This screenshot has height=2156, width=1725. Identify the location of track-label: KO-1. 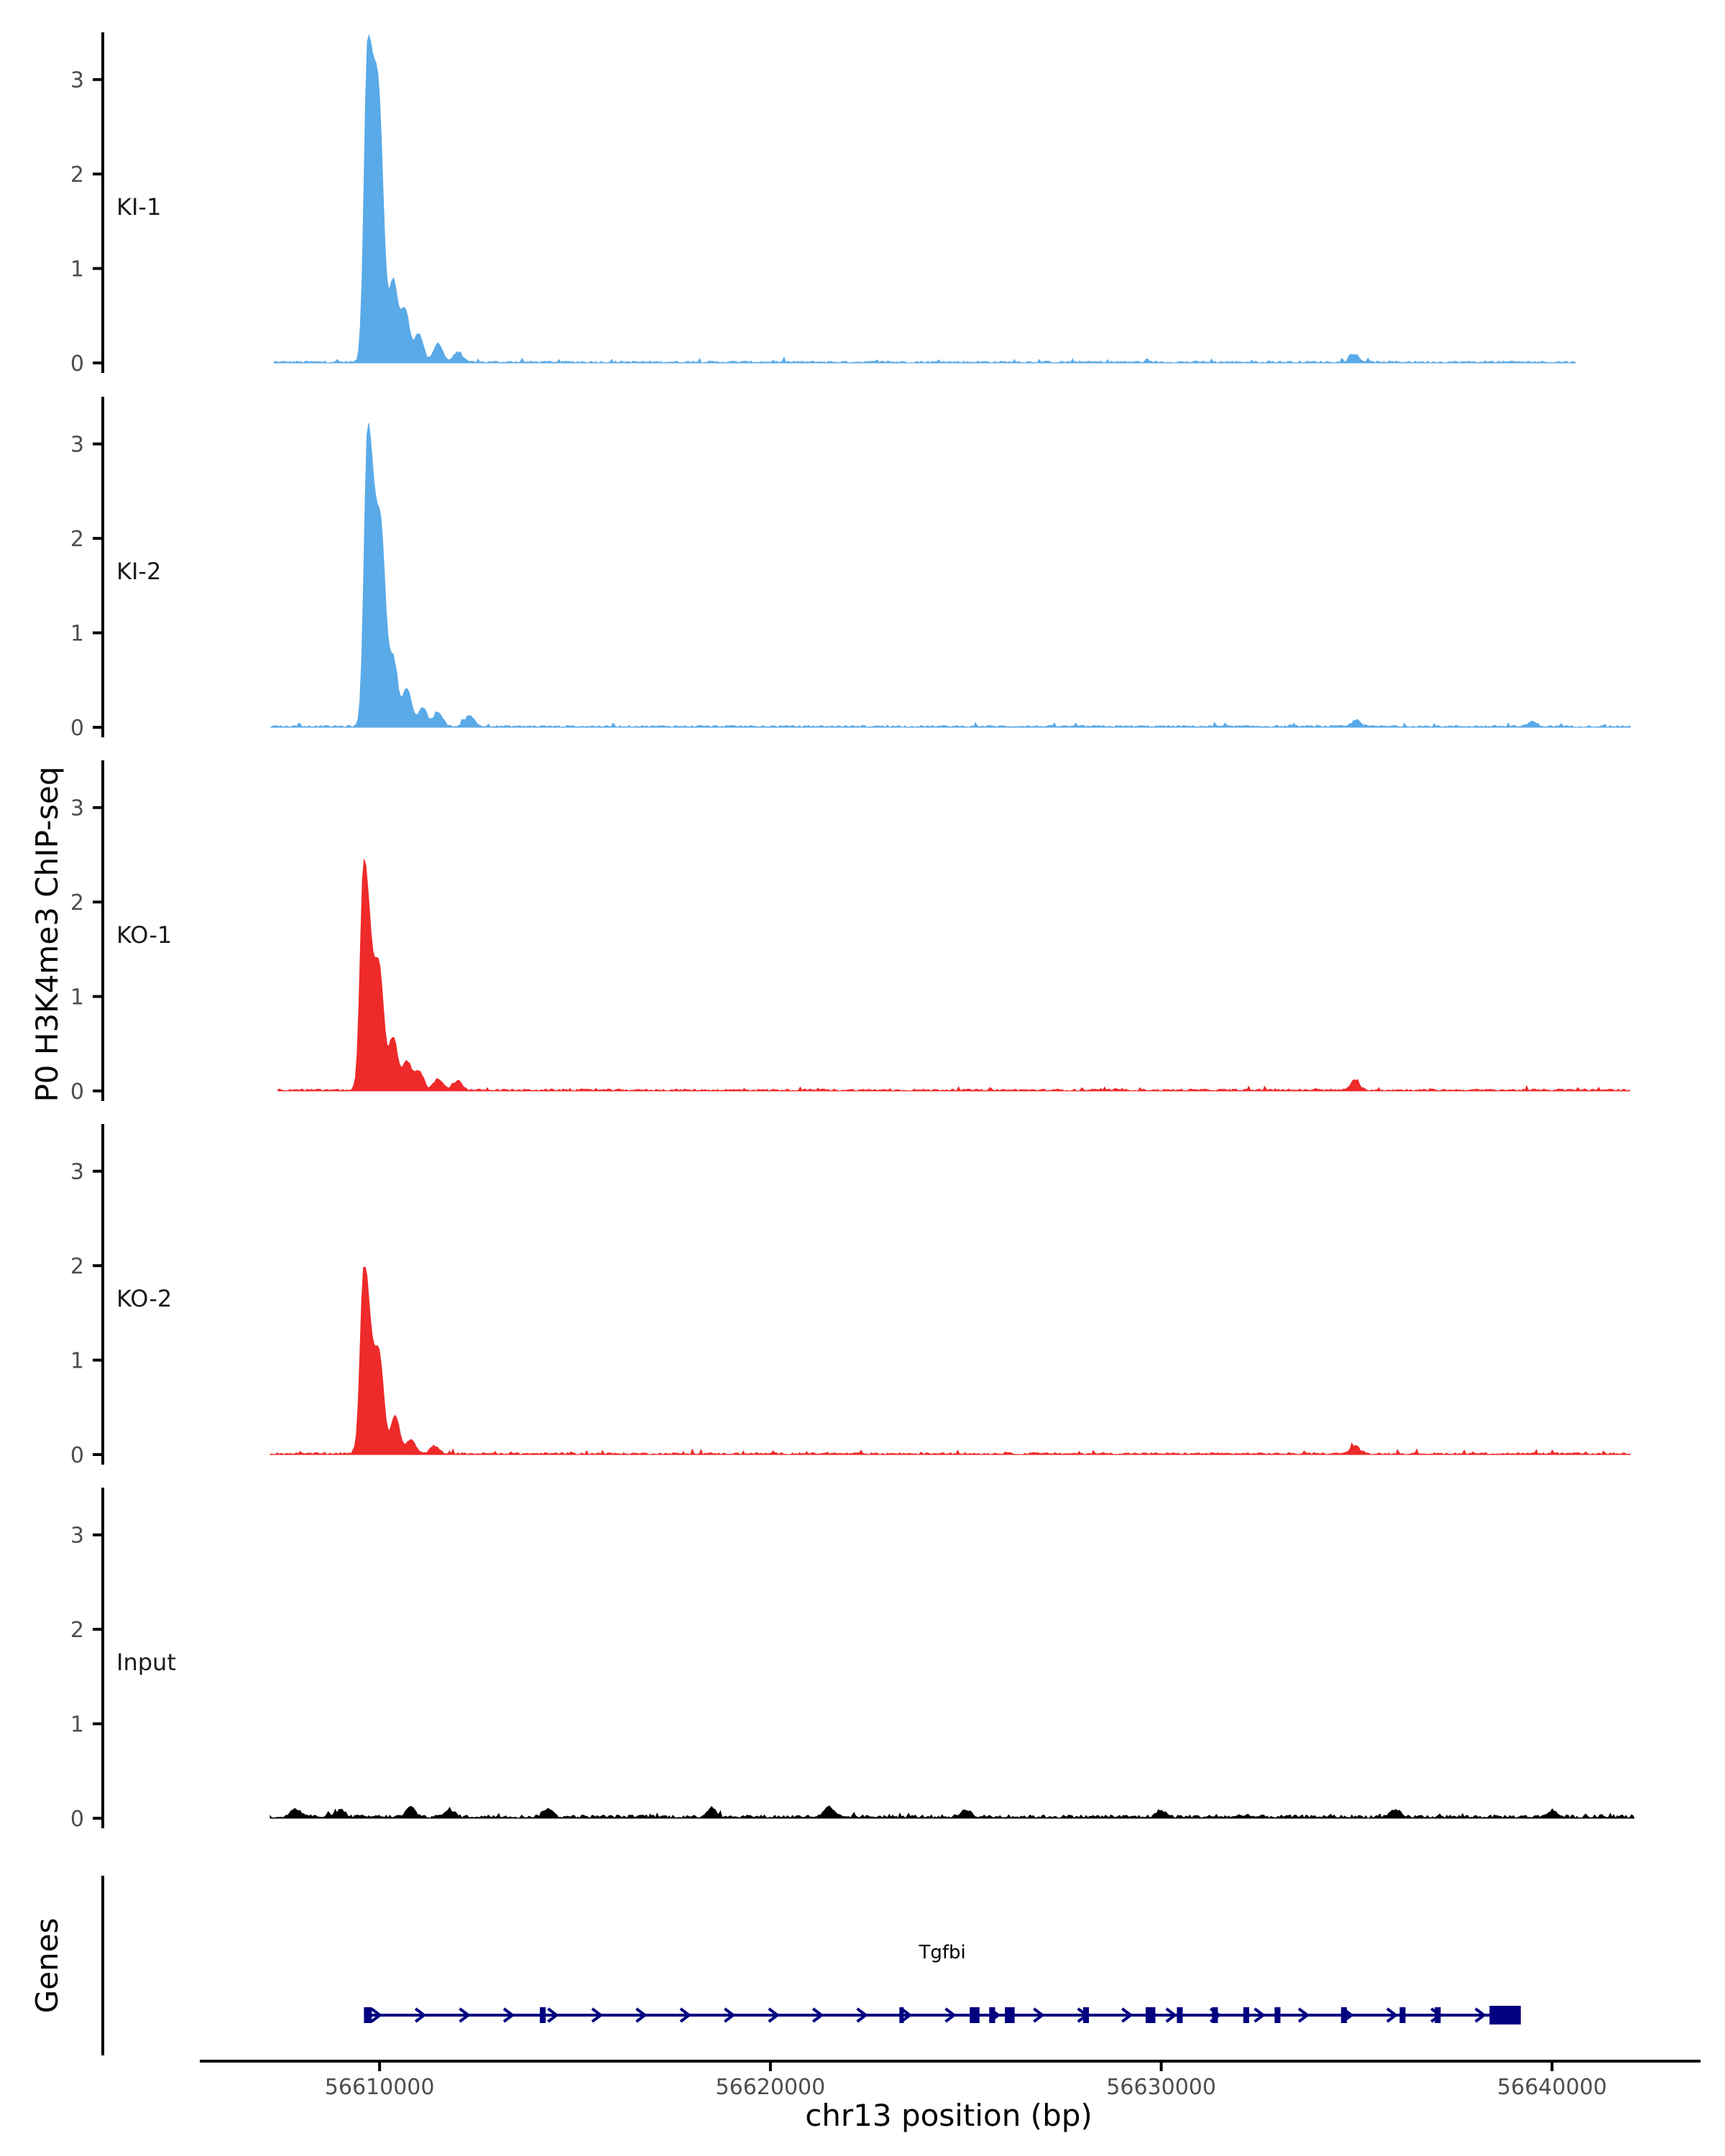
(144, 935).